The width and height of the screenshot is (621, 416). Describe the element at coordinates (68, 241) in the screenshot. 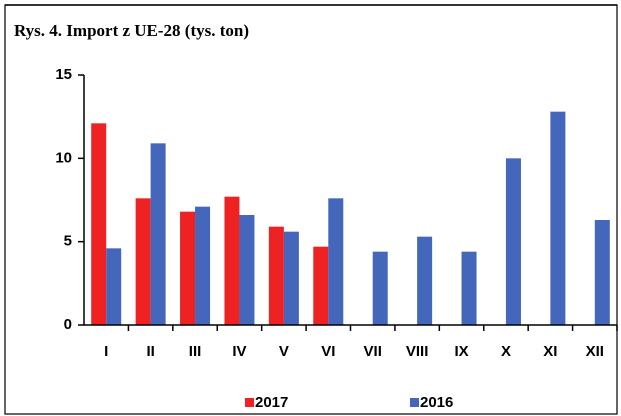

I see `y-tick-label: 5` at that location.